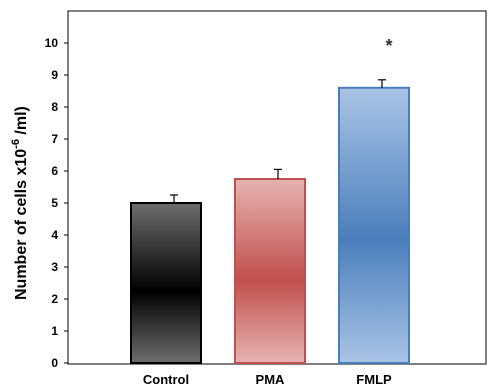 The image size is (490, 389). What do you see at coordinates (166, 379) in the screenshot?
I see `category-label-control: Control` at bounding box center [166, 379].